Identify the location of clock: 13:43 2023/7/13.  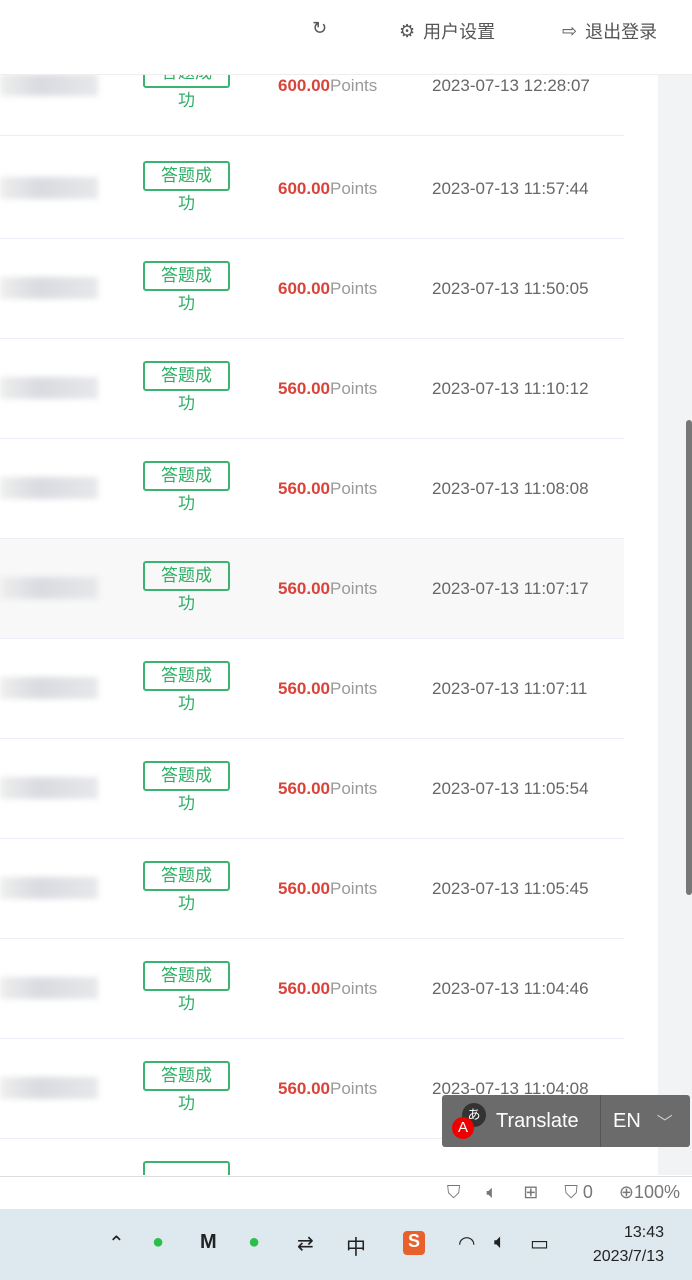
(628, 1245).